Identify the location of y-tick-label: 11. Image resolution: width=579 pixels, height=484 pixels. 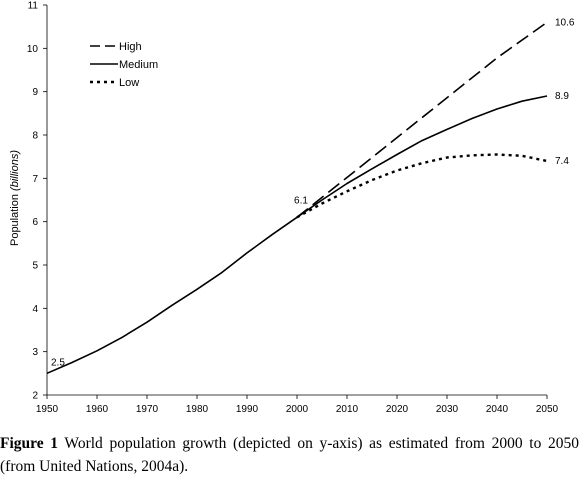
(33, 6).